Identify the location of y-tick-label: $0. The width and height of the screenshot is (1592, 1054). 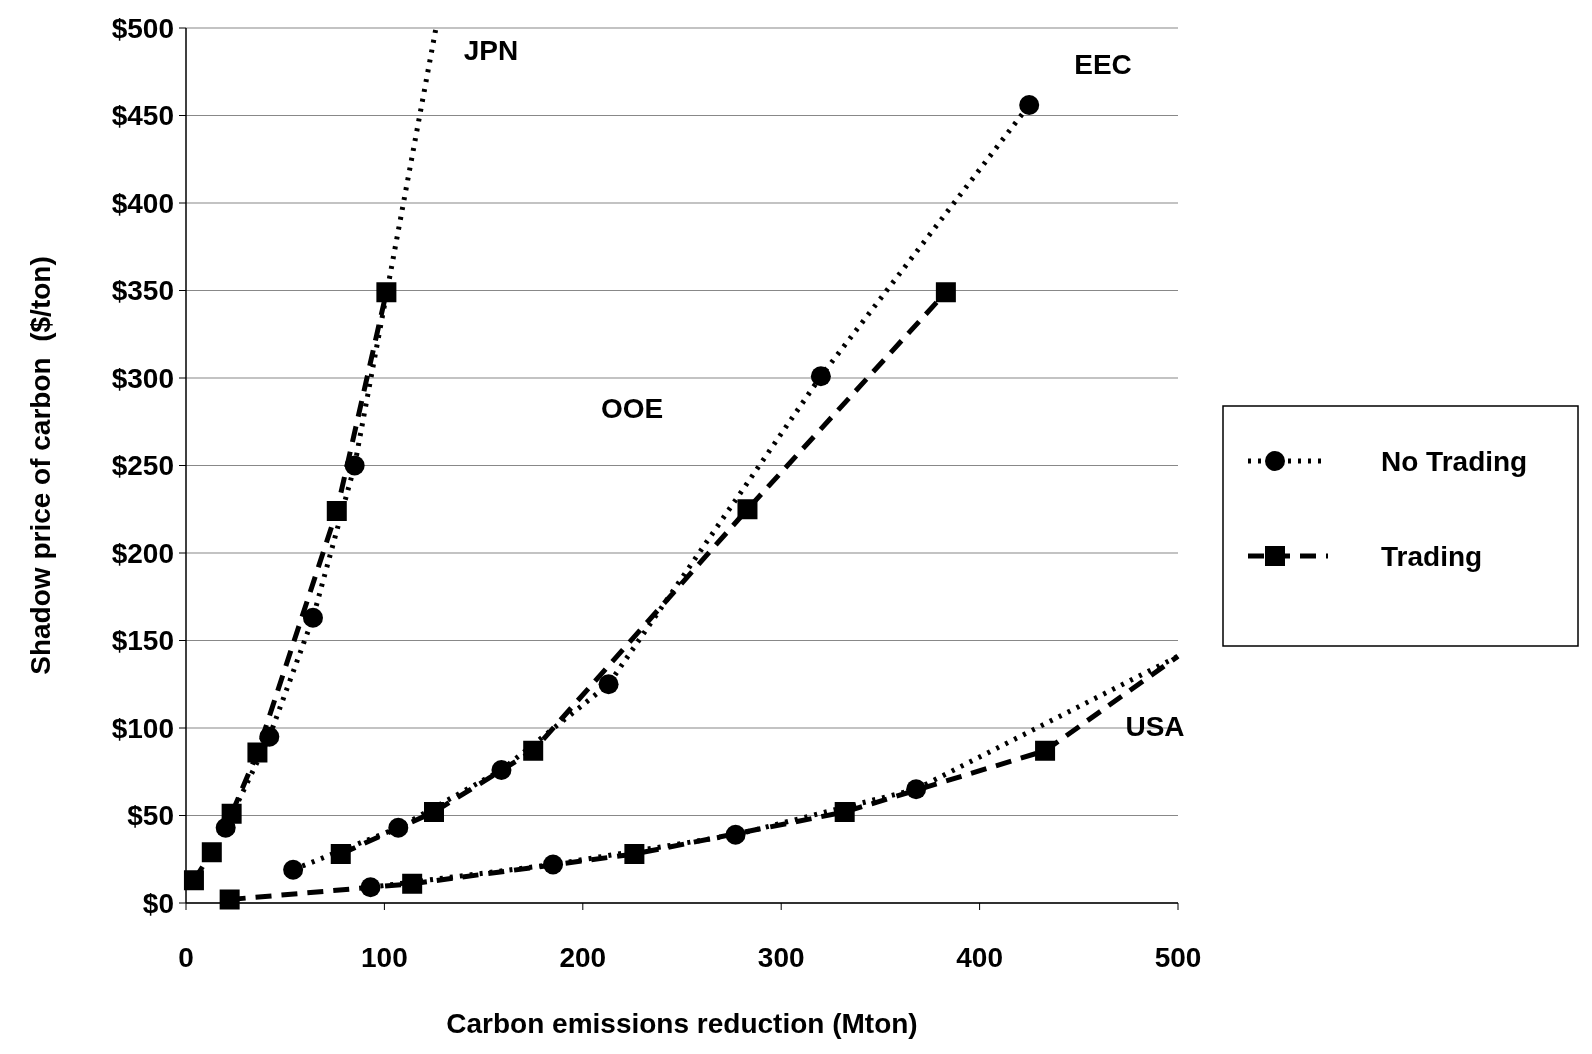
(158, 903).